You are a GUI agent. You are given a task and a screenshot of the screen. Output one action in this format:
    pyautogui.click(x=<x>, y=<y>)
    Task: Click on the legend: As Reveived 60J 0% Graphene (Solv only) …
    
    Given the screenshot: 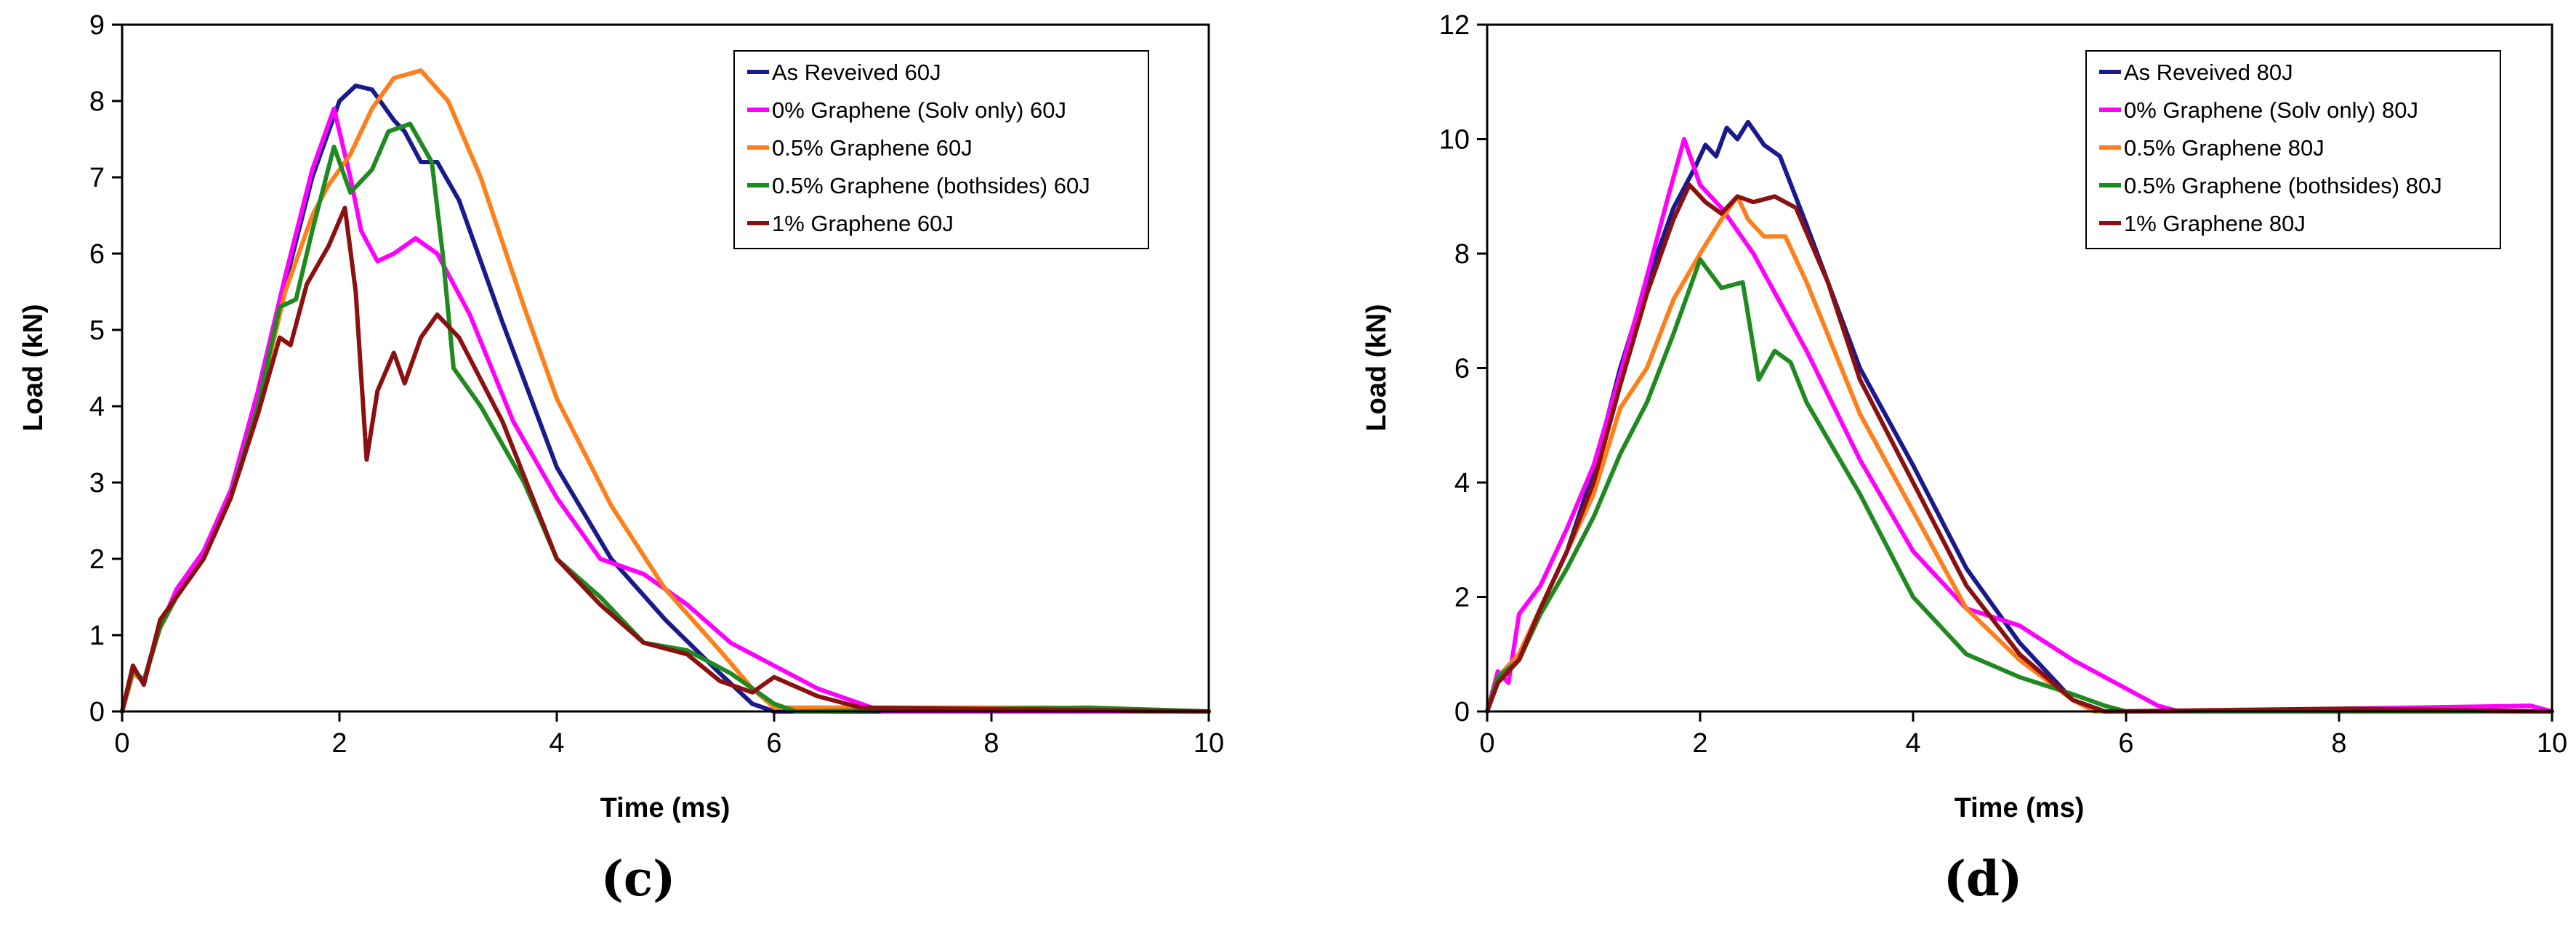 What is the action you would take?
    pyautogui.click(x=941, y=149)
    